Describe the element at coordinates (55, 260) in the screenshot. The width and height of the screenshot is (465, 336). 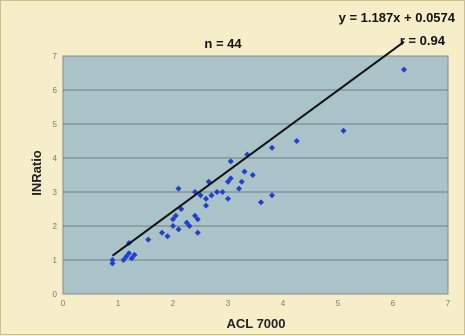
I see `y-tick-label-1: 1` at that location.